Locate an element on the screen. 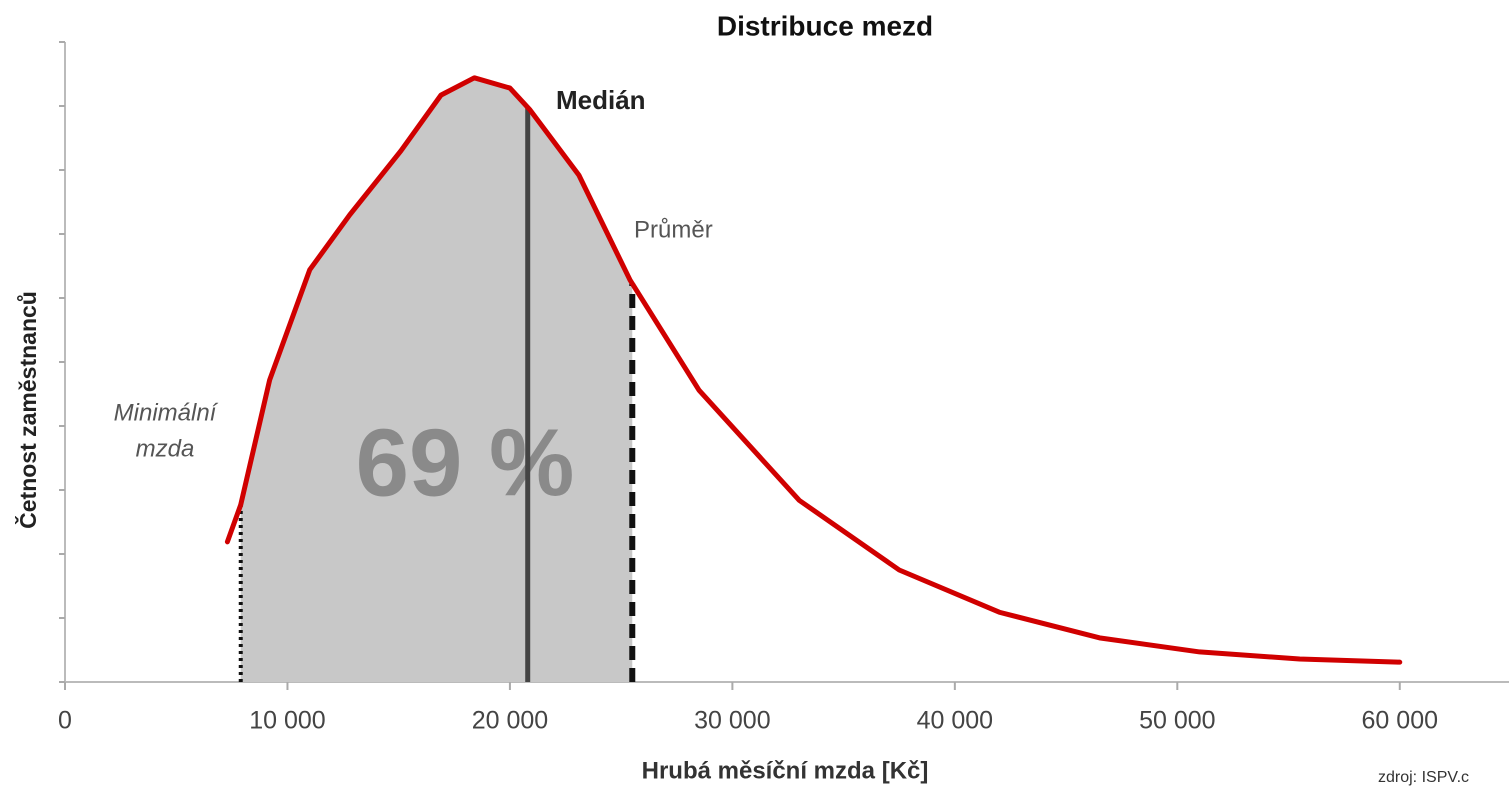 The height and width of the screenshot is (786, 1509). x-axis-label: Hrubá měsíční mzda [Kč] is located at coordinates (785, 770).